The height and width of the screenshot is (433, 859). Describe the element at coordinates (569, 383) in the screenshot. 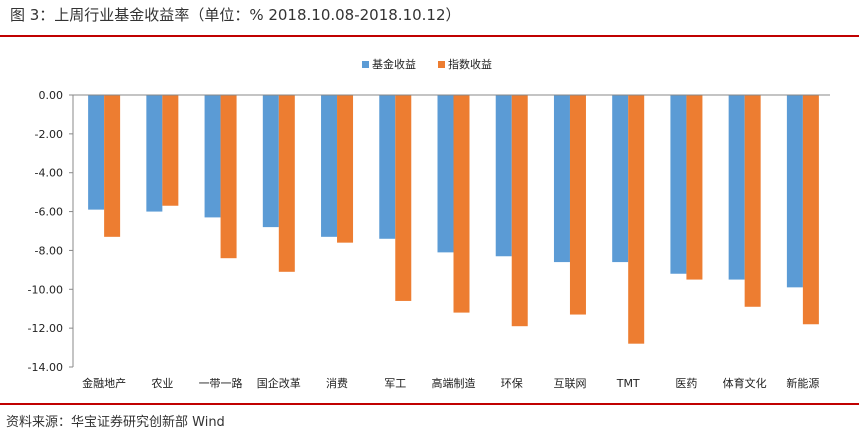

I see `x-category-label: 互联网` at that location.